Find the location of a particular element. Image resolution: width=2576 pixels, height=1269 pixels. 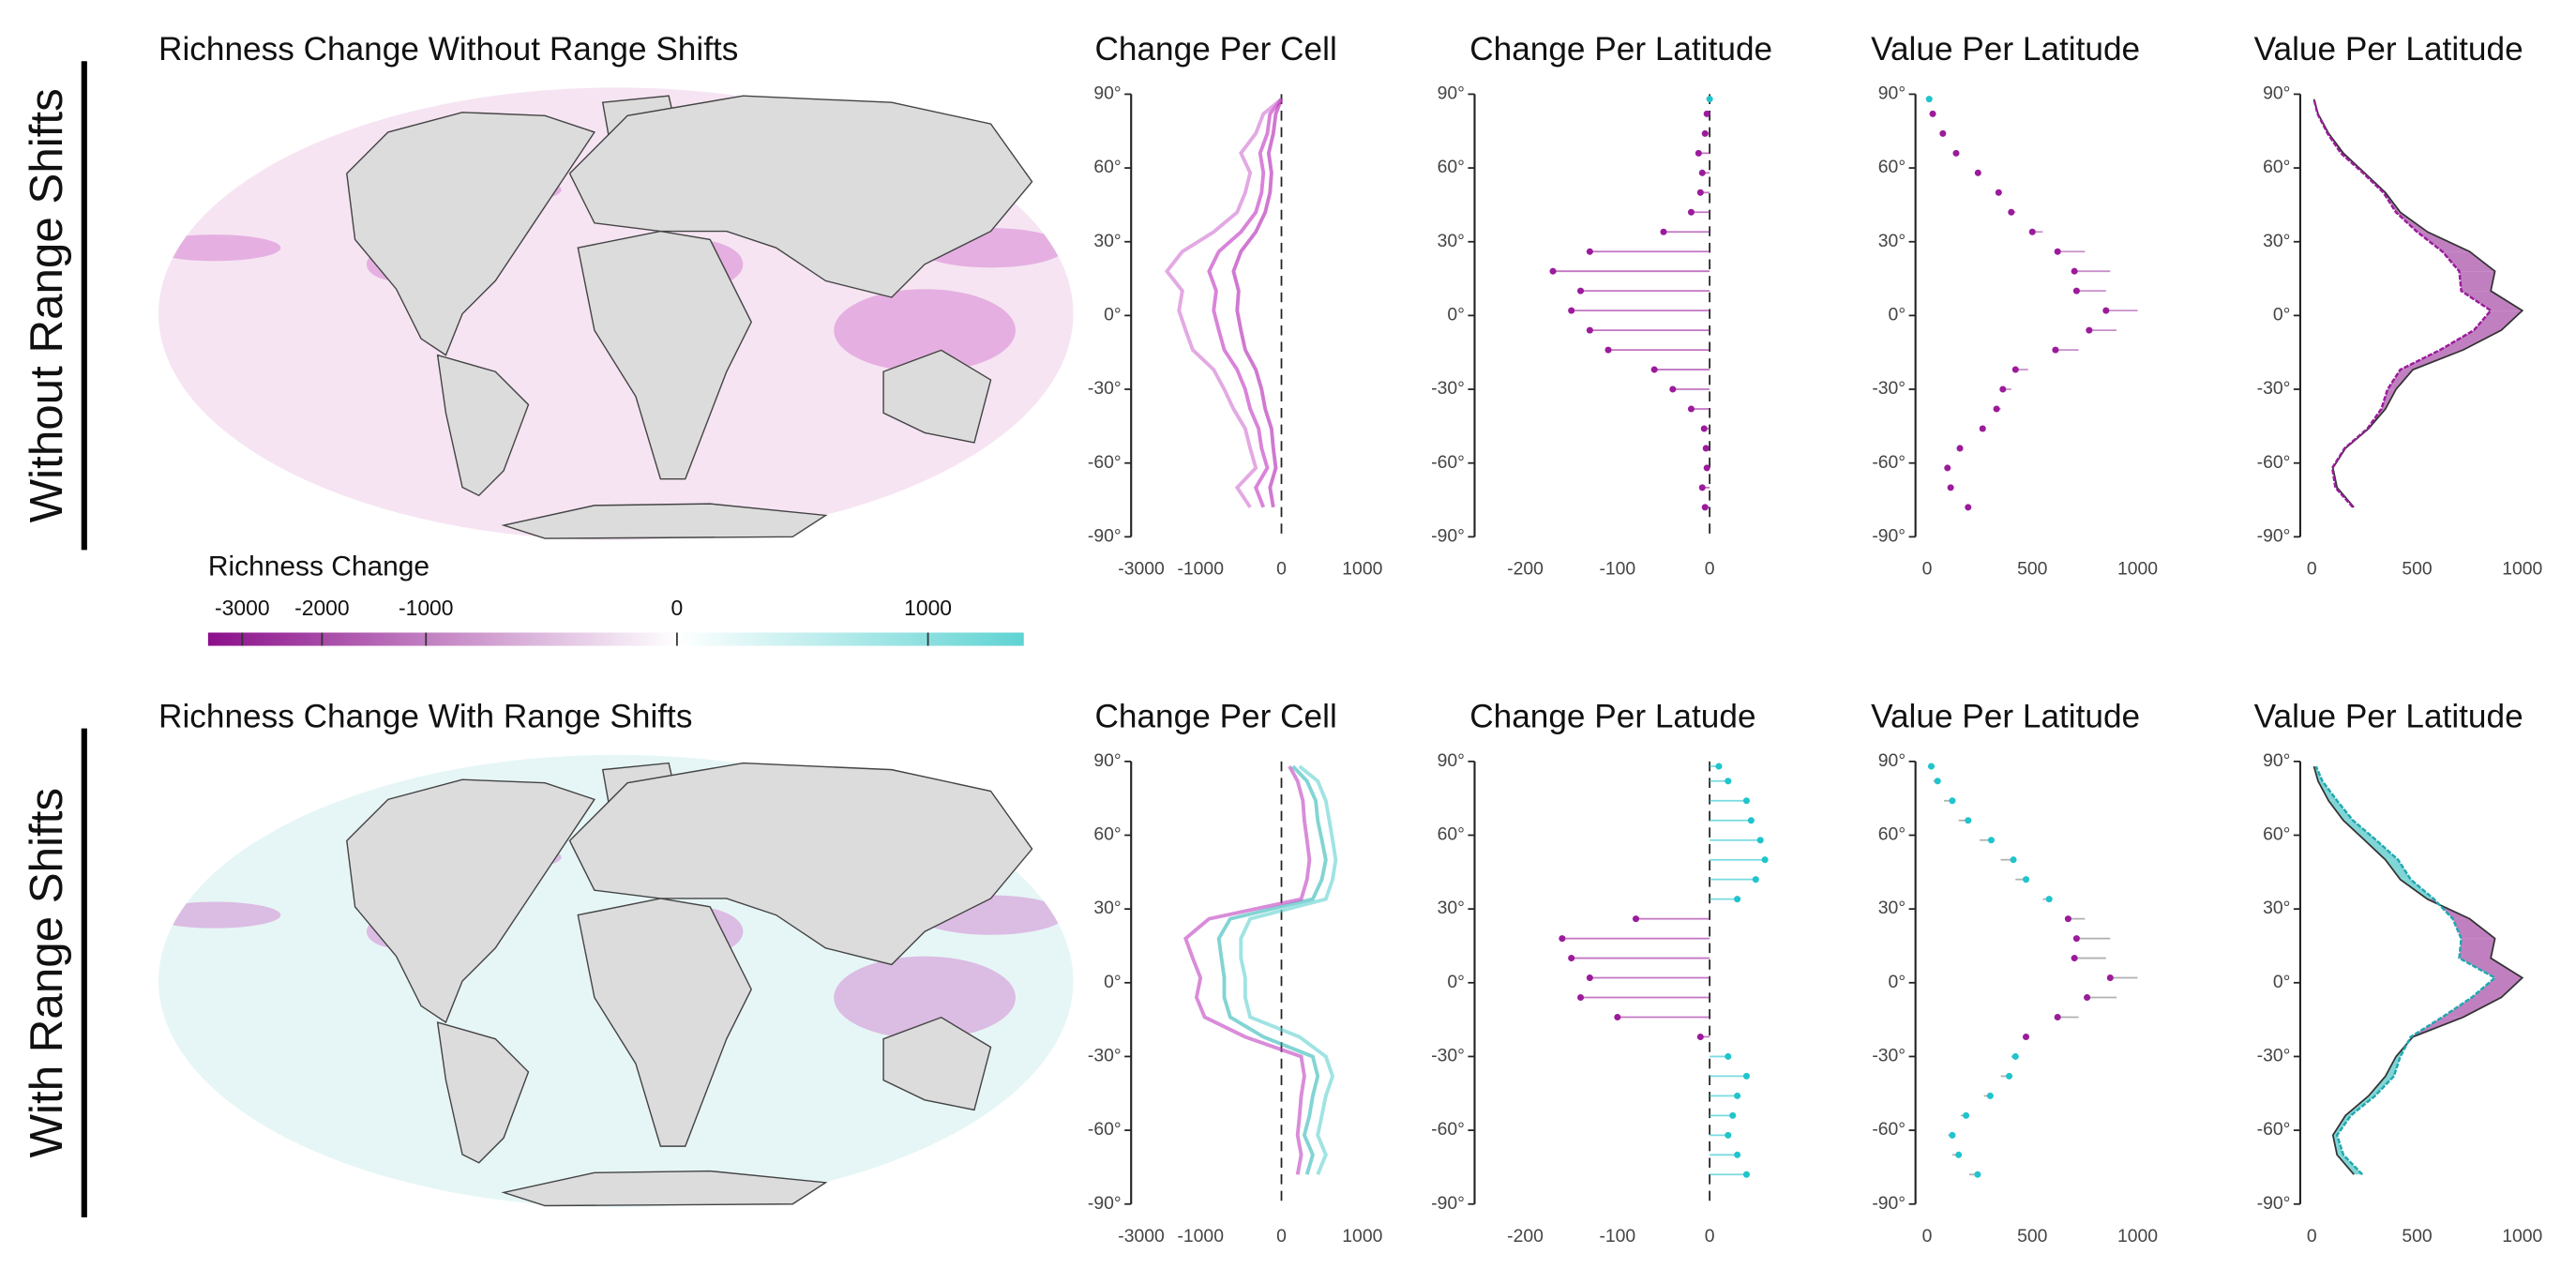

colorbar-tick-label: 0 is located at coordinates (677, 608).